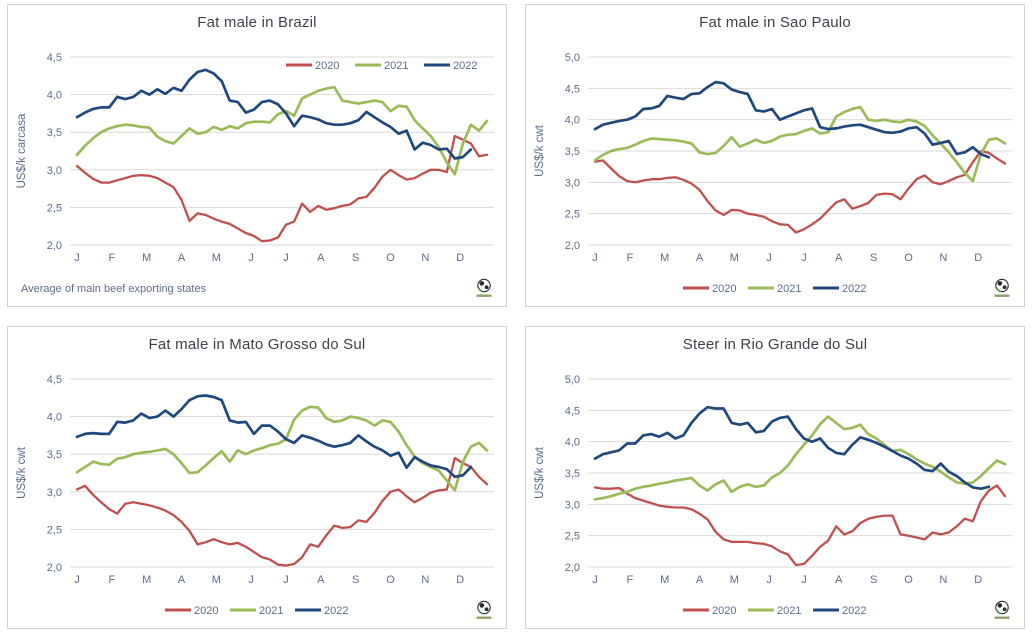 Image resolution: width=1034 pixels, height=633 pixels. I want to click on chart-title: Steer in Rio Grande do Sul, so click(775, 344).